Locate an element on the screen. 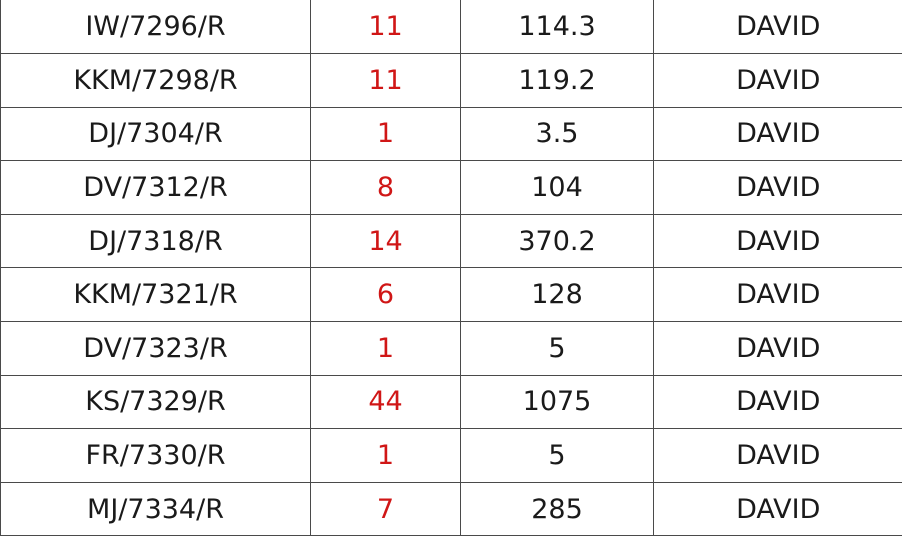 The image size is (902, 536). table-row: FR/7330/R 1 5 DAVID is located at coordinates (451, 455).